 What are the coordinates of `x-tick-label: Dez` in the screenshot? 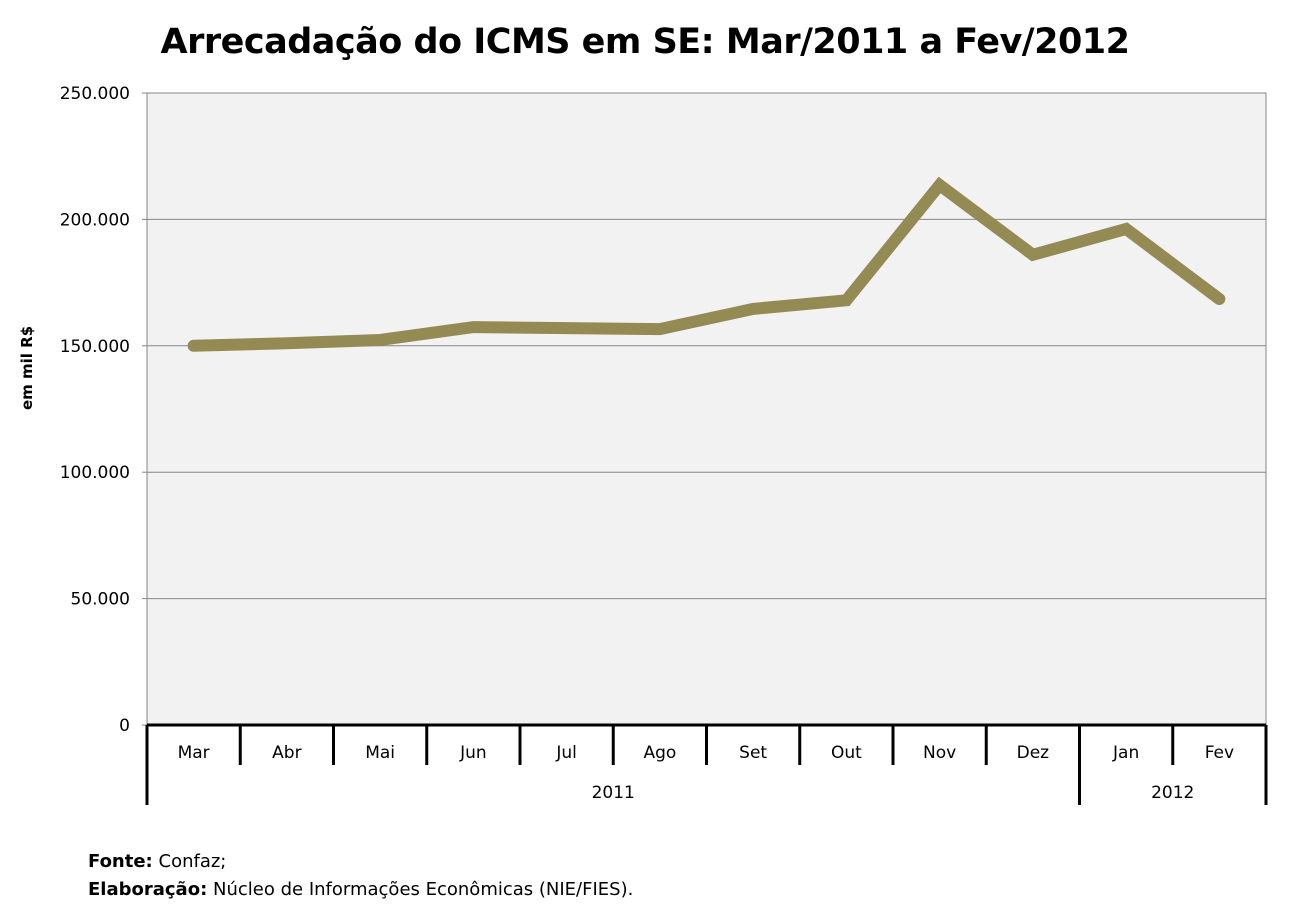 It's located at (1033, 753).